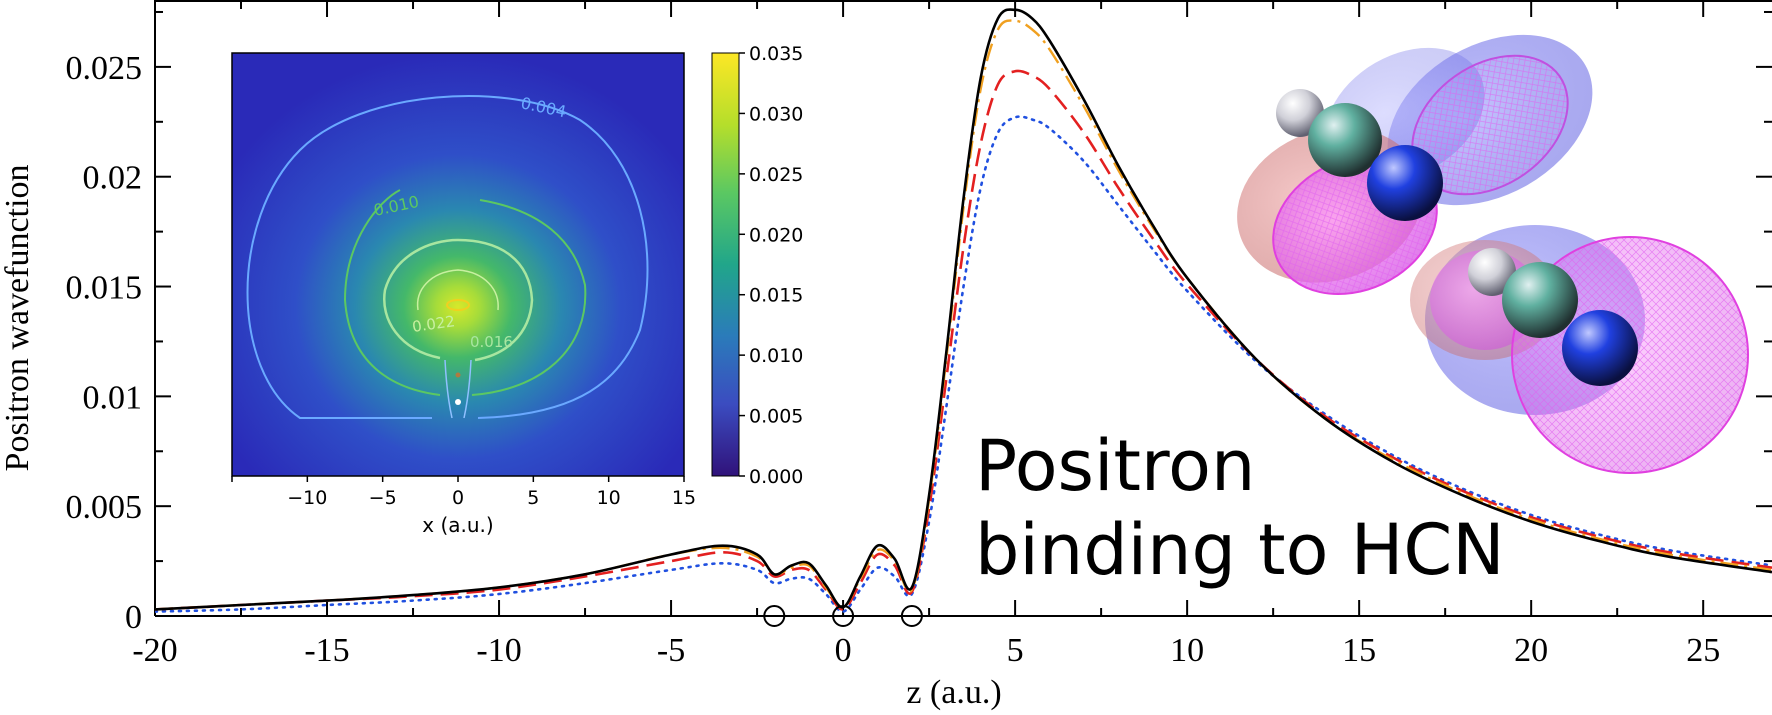 The height and width of the screenshot is (715, 1772). I want to click on x-tick-label: 5, so click(1015, 650).